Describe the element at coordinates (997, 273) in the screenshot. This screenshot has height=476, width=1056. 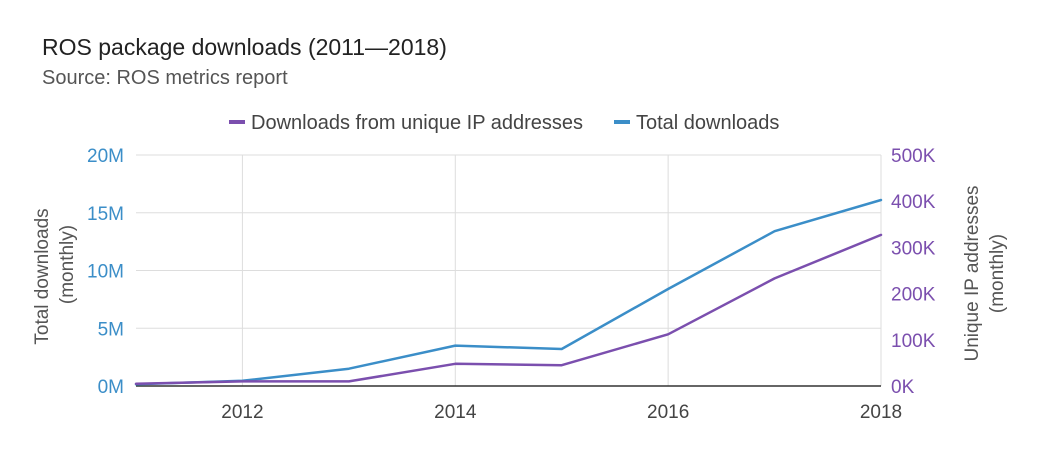
I see `y-right-axis-subtitle: (monthly)` at that location.